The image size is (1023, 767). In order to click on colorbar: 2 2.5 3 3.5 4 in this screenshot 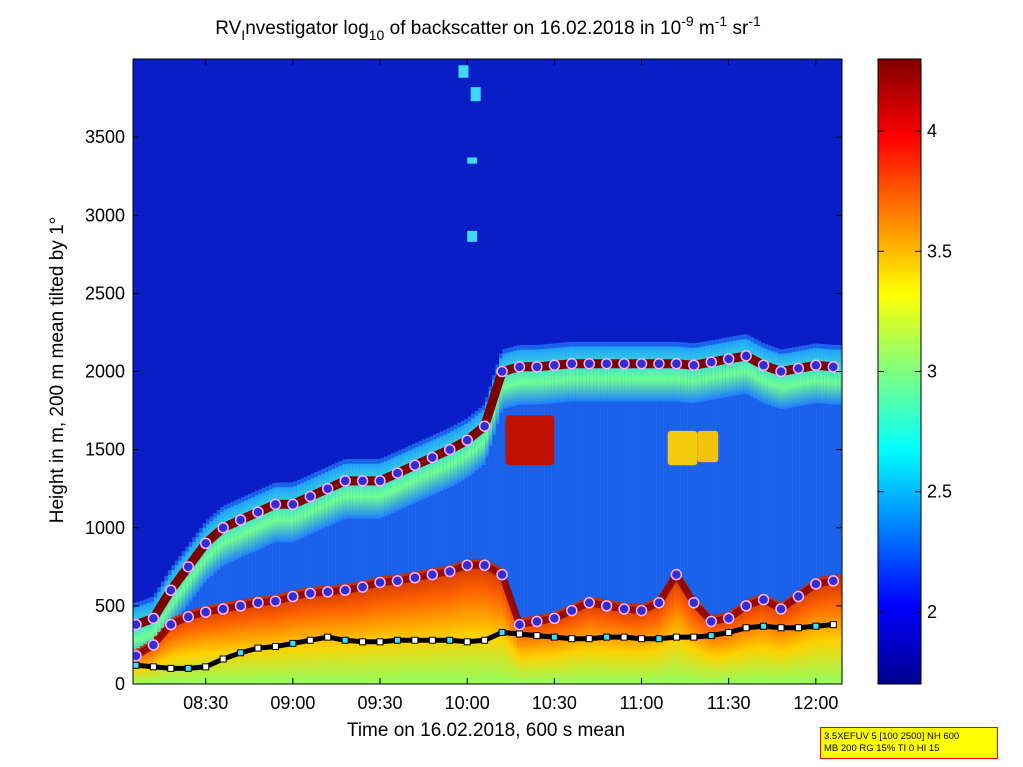, I will do `click(914, 371)`.